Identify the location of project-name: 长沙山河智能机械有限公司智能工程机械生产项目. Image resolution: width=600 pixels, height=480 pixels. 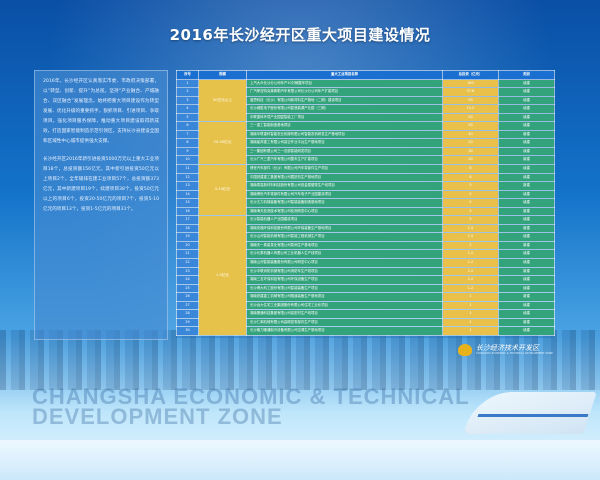
(344, 237).